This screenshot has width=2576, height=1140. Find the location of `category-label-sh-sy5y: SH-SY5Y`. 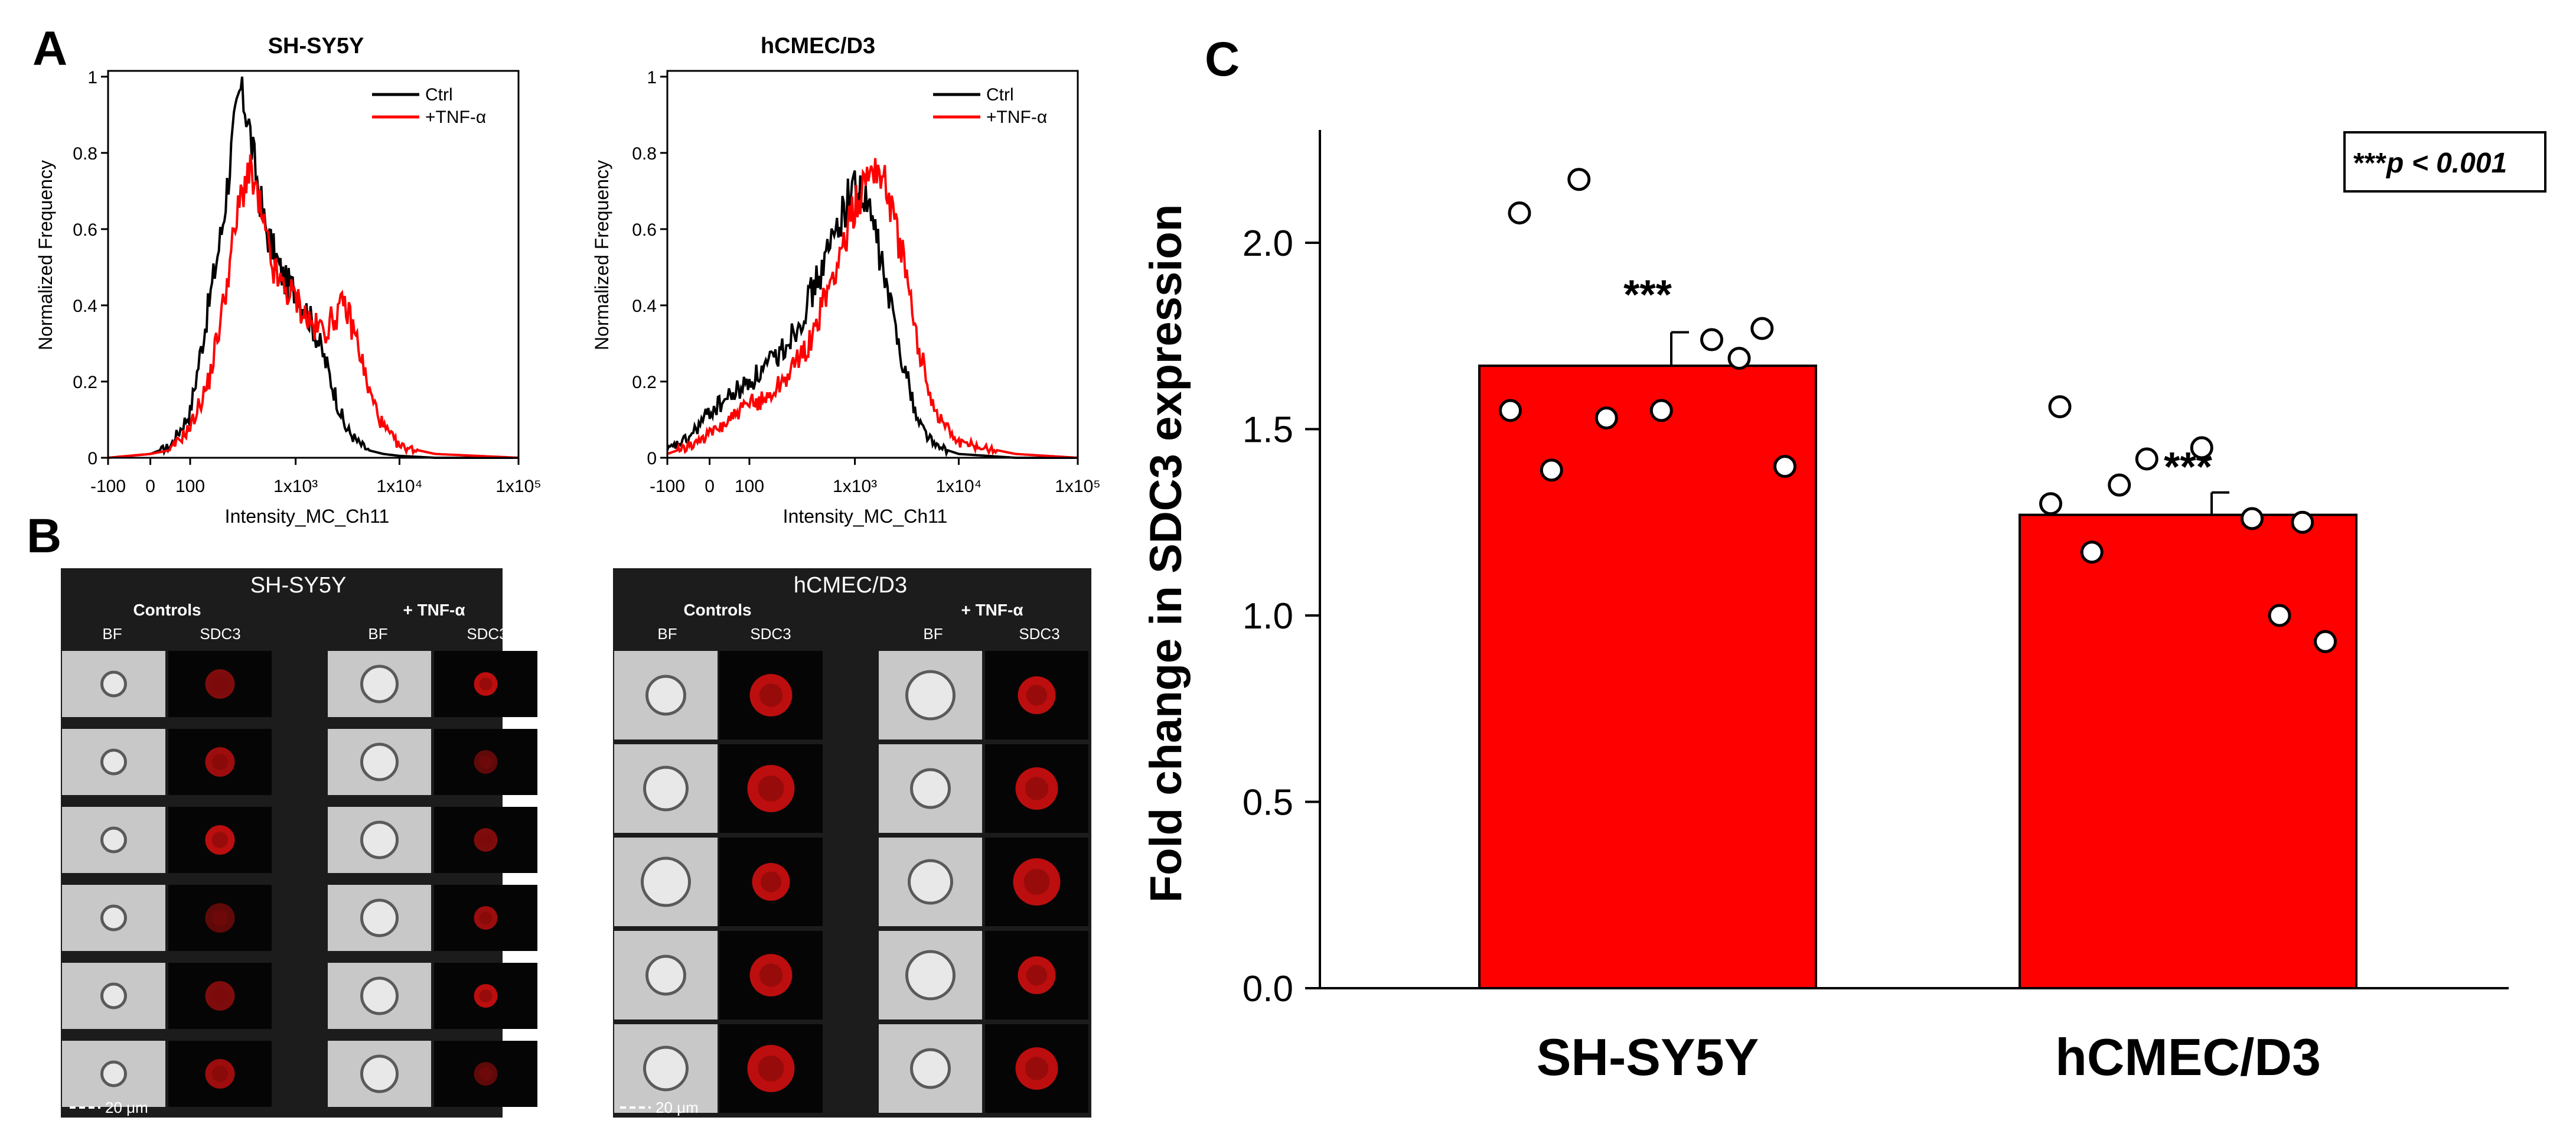

category-label-sh-sy5y: SH-SY5Y is located at coordinates (1648, 1057).